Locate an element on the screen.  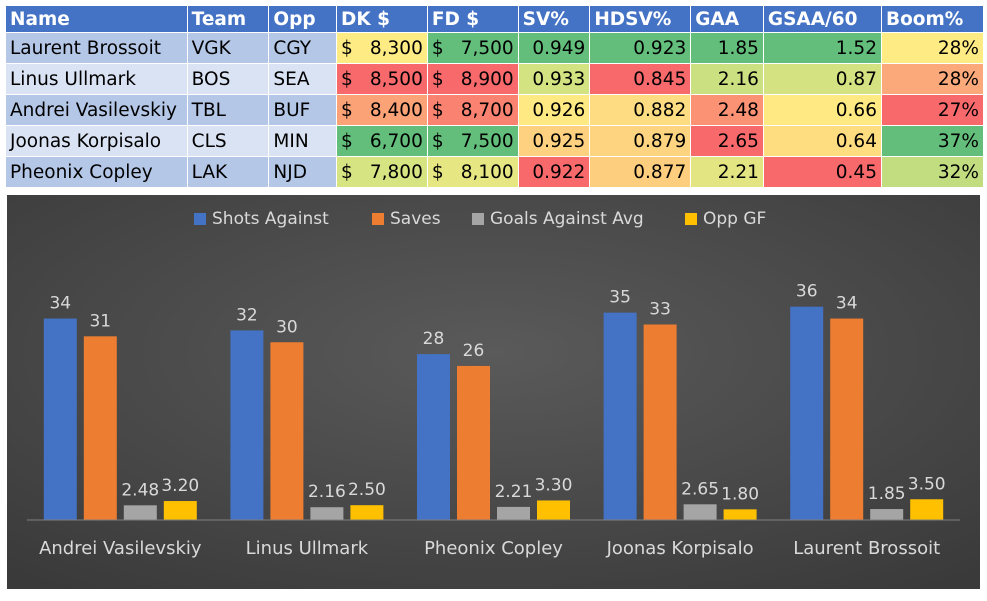
cell-dk: $6,700 is located at coordinates (382, 141).